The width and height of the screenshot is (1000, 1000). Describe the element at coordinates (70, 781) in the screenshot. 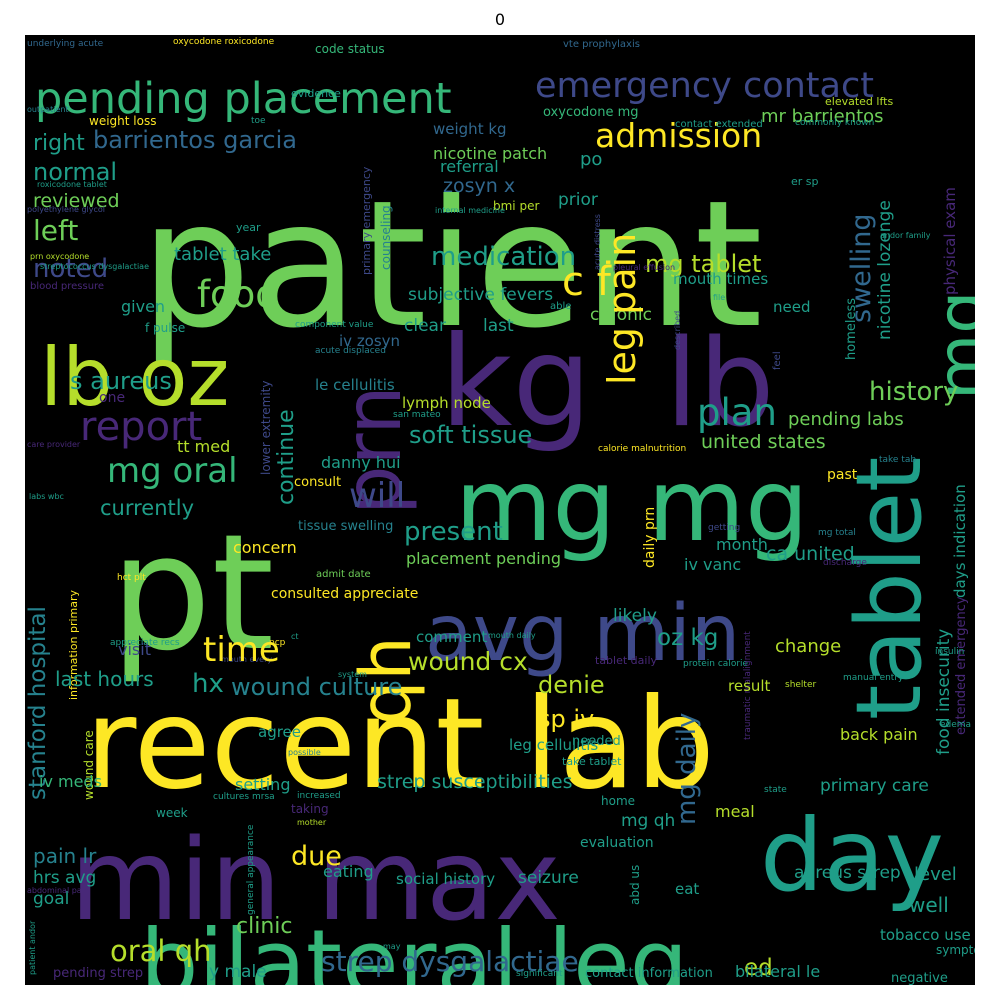

I see `word-iv-meds: iv meds` at that location.